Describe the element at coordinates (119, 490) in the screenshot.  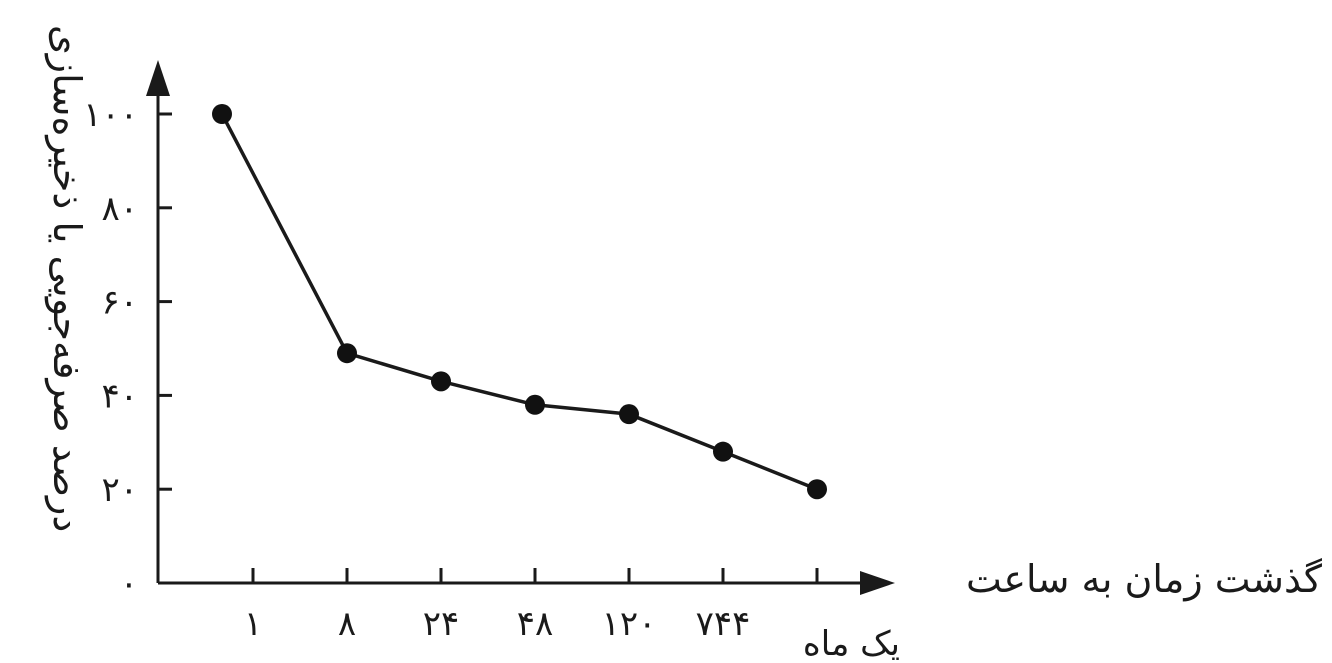
I see `y-tick-label: ۲۰` at that location.